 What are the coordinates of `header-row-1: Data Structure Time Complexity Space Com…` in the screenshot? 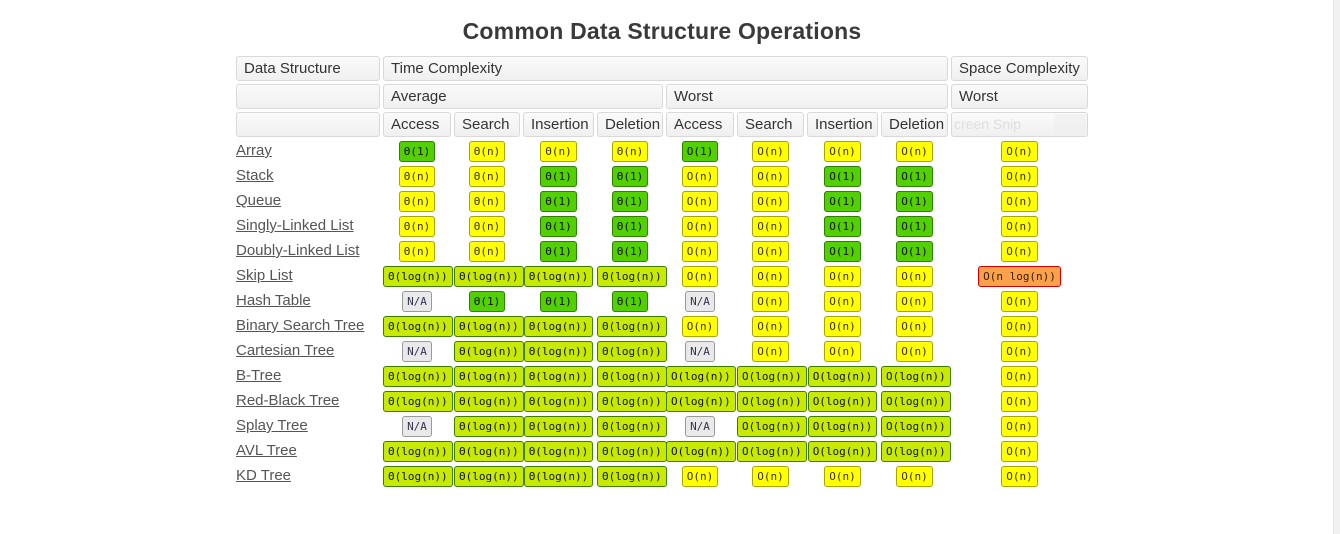 It's located at (662, 68).